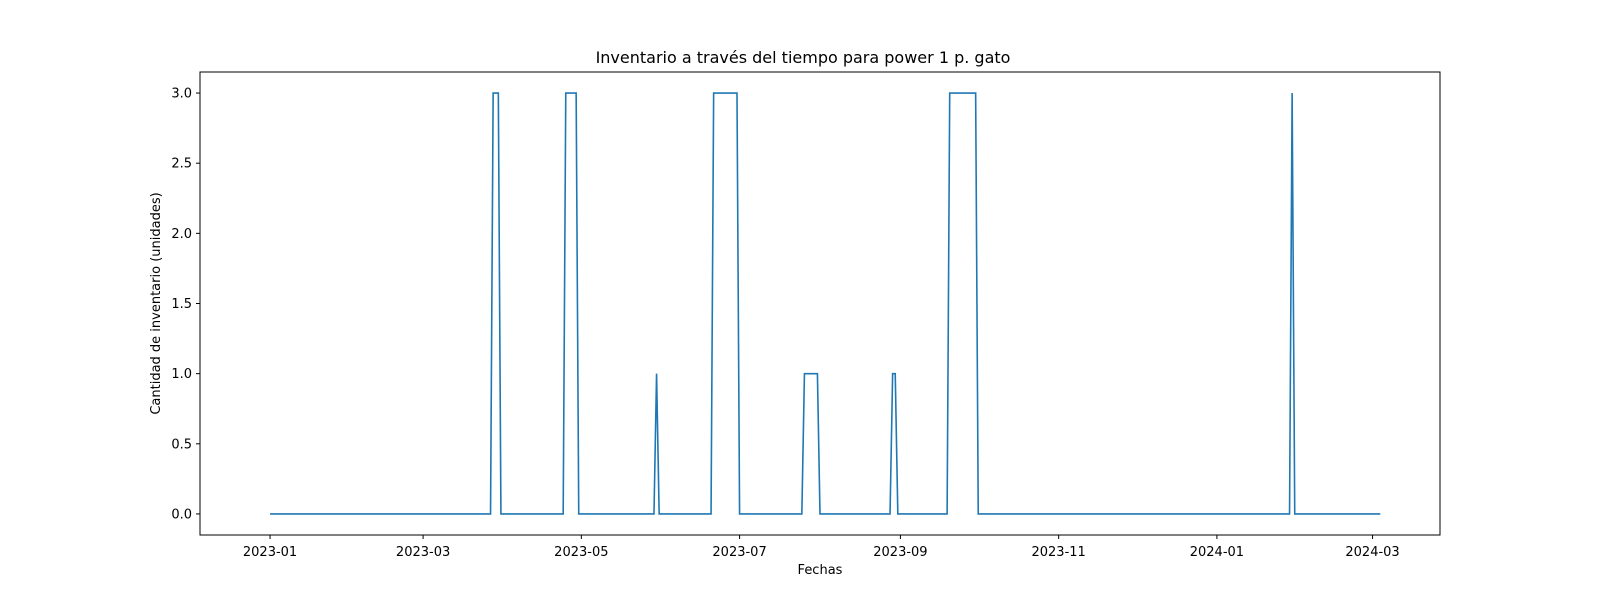 This screenshot has width=1600, height=600. I want to click on y-axis: 0.0 0.5 1.0 1.5 2.0 2.5 3.0, so click(185, 304).